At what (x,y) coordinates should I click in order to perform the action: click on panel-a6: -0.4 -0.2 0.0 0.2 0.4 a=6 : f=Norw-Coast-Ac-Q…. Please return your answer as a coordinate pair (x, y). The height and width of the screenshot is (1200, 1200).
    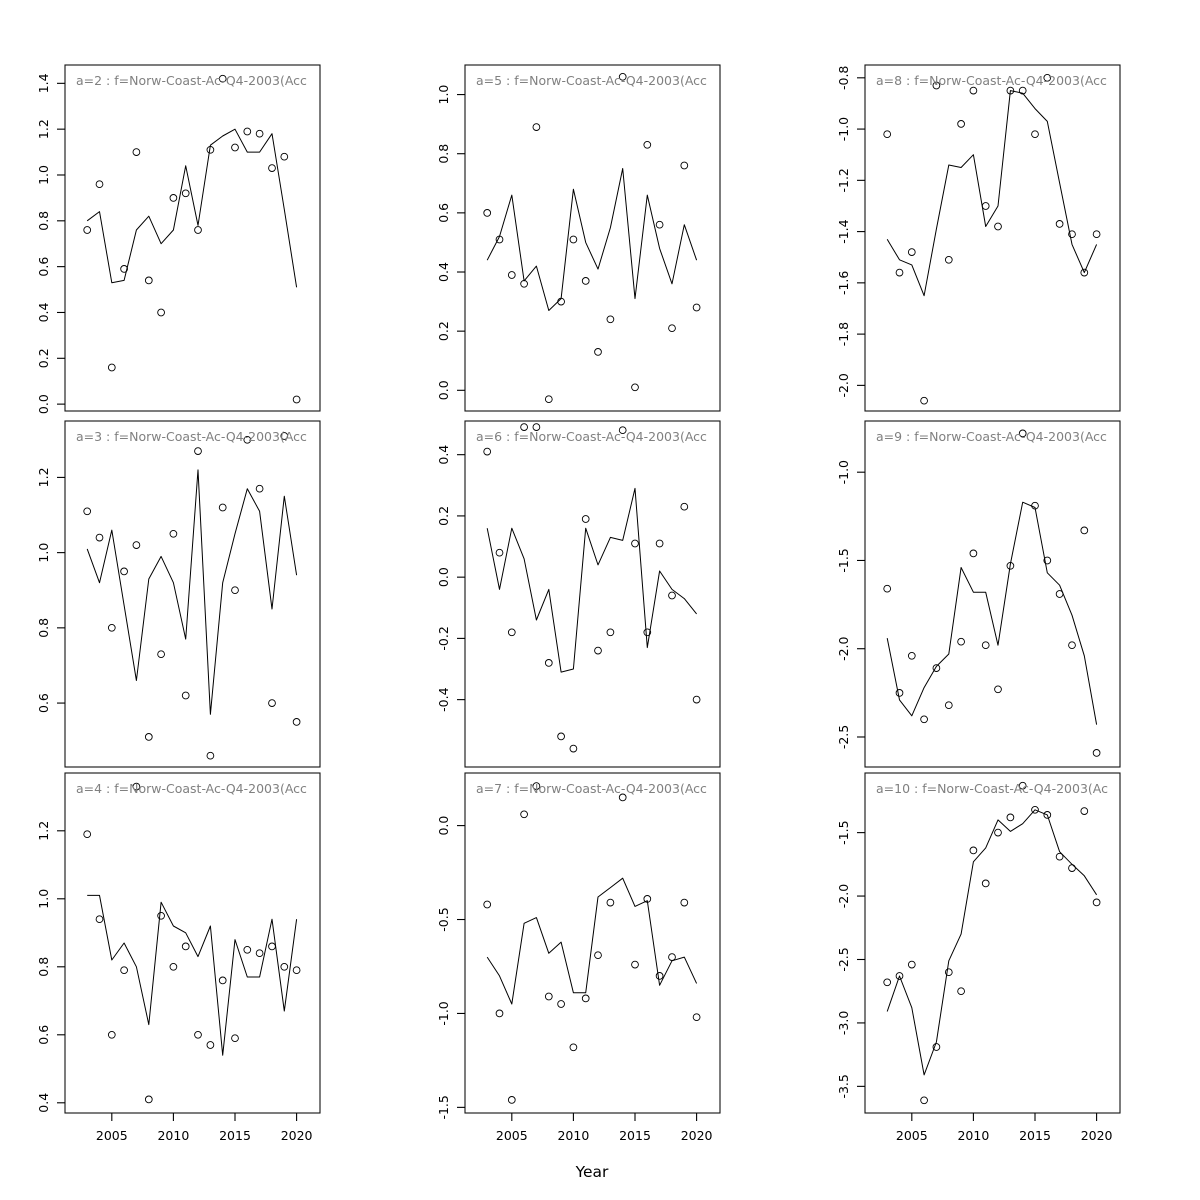
    Looking at the image, I should click on (578, 594).